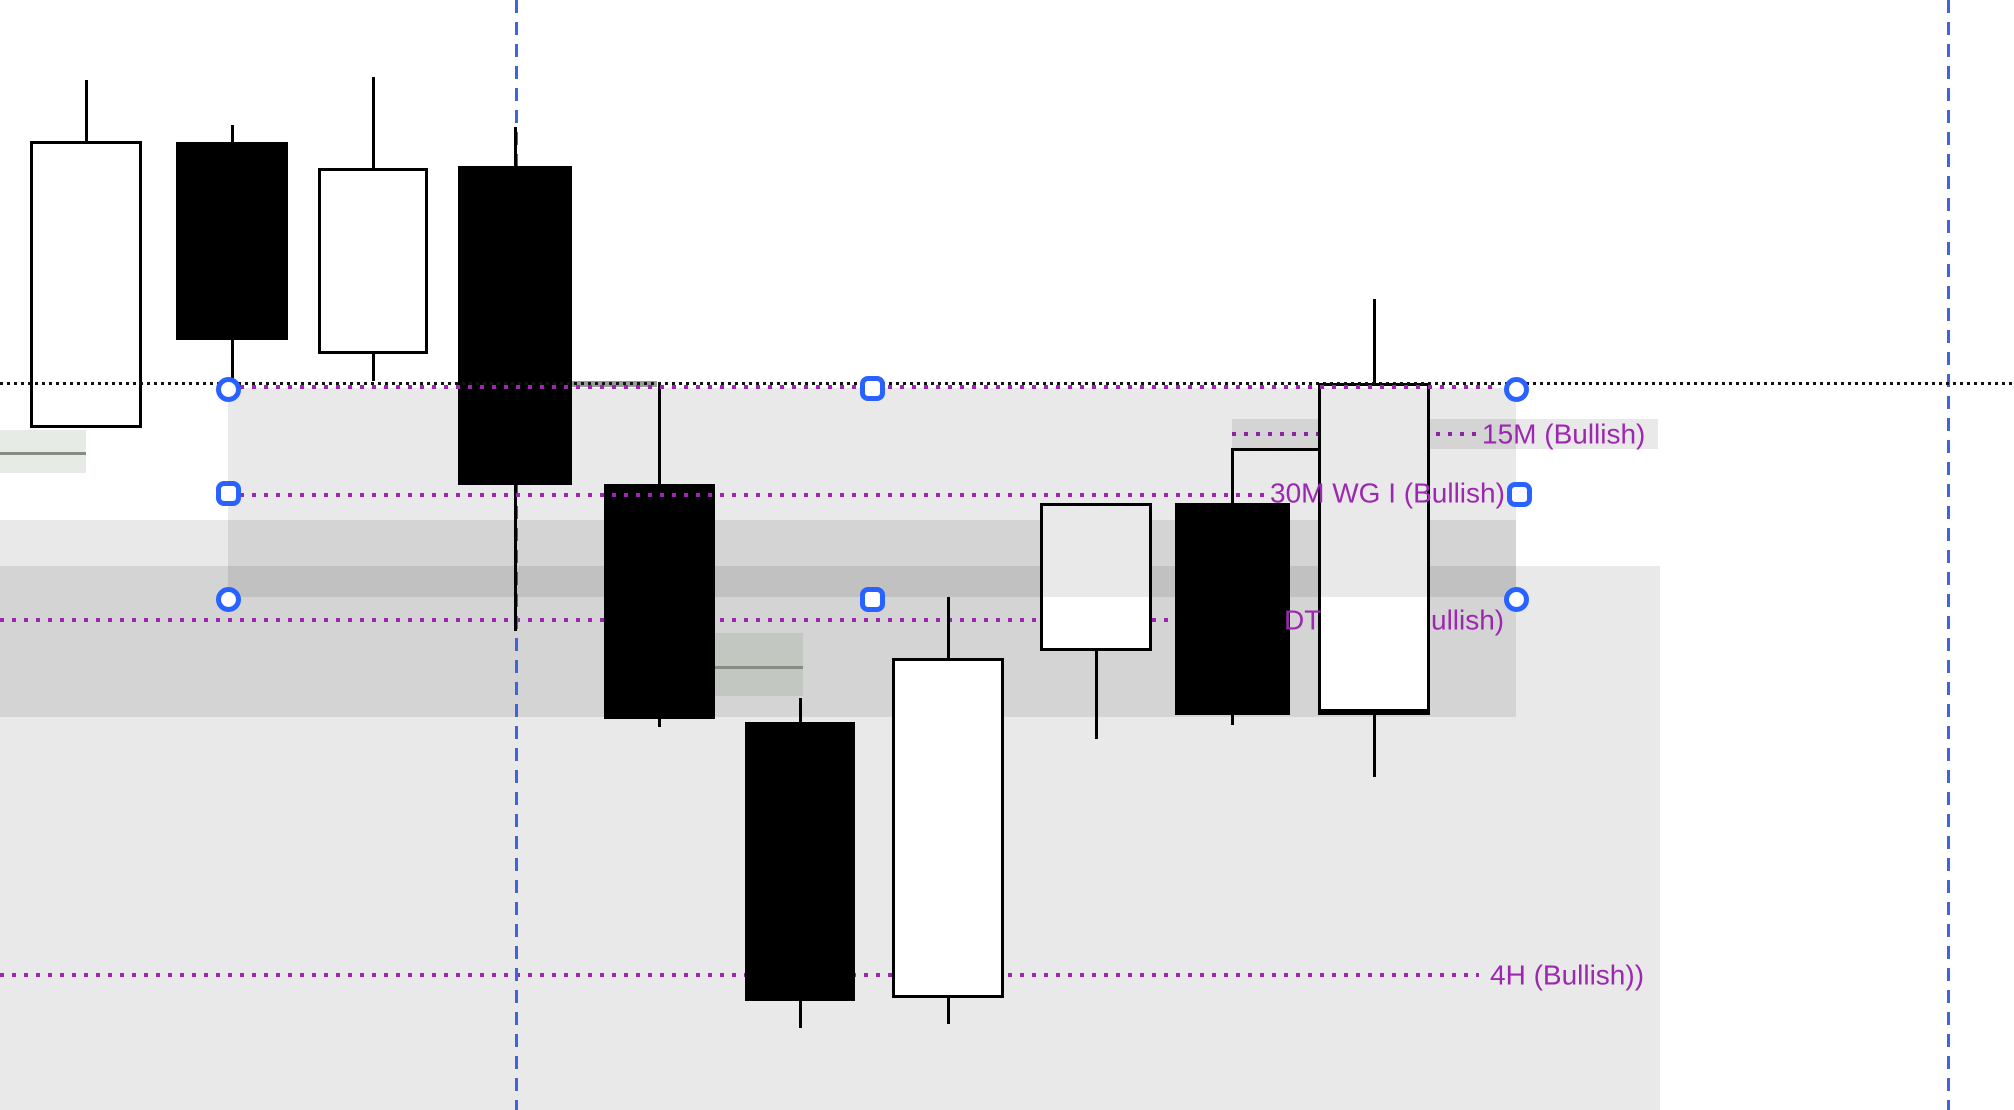  I want to click on candle-6-upper-wick, so click(800, 710).